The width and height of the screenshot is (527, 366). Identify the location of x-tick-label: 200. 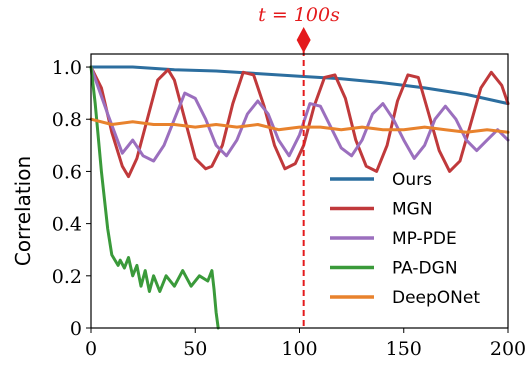
(508, 349).